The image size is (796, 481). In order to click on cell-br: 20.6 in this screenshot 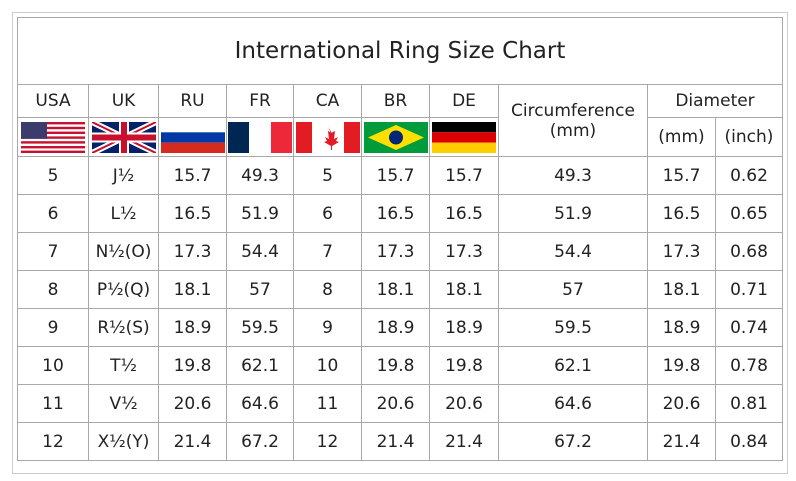, I will do `click(395, 403)`.